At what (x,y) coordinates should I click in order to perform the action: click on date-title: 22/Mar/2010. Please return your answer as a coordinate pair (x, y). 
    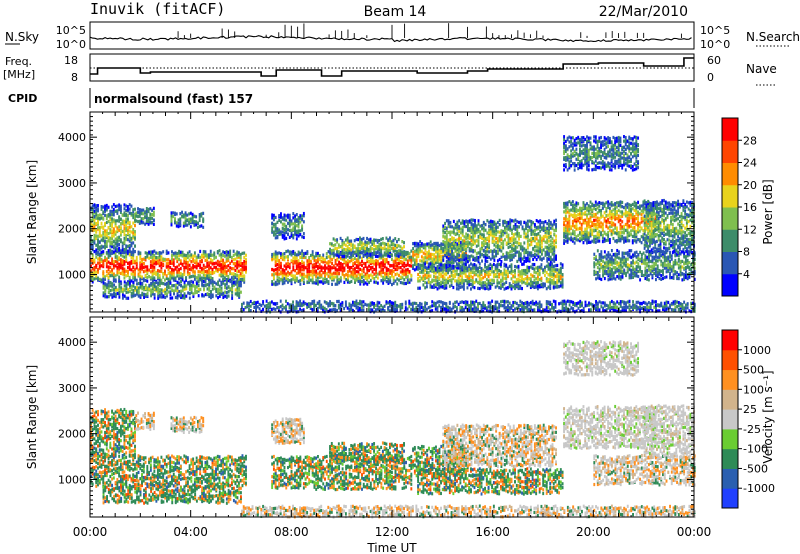
    Looking at the image, I should click on (643, 12).